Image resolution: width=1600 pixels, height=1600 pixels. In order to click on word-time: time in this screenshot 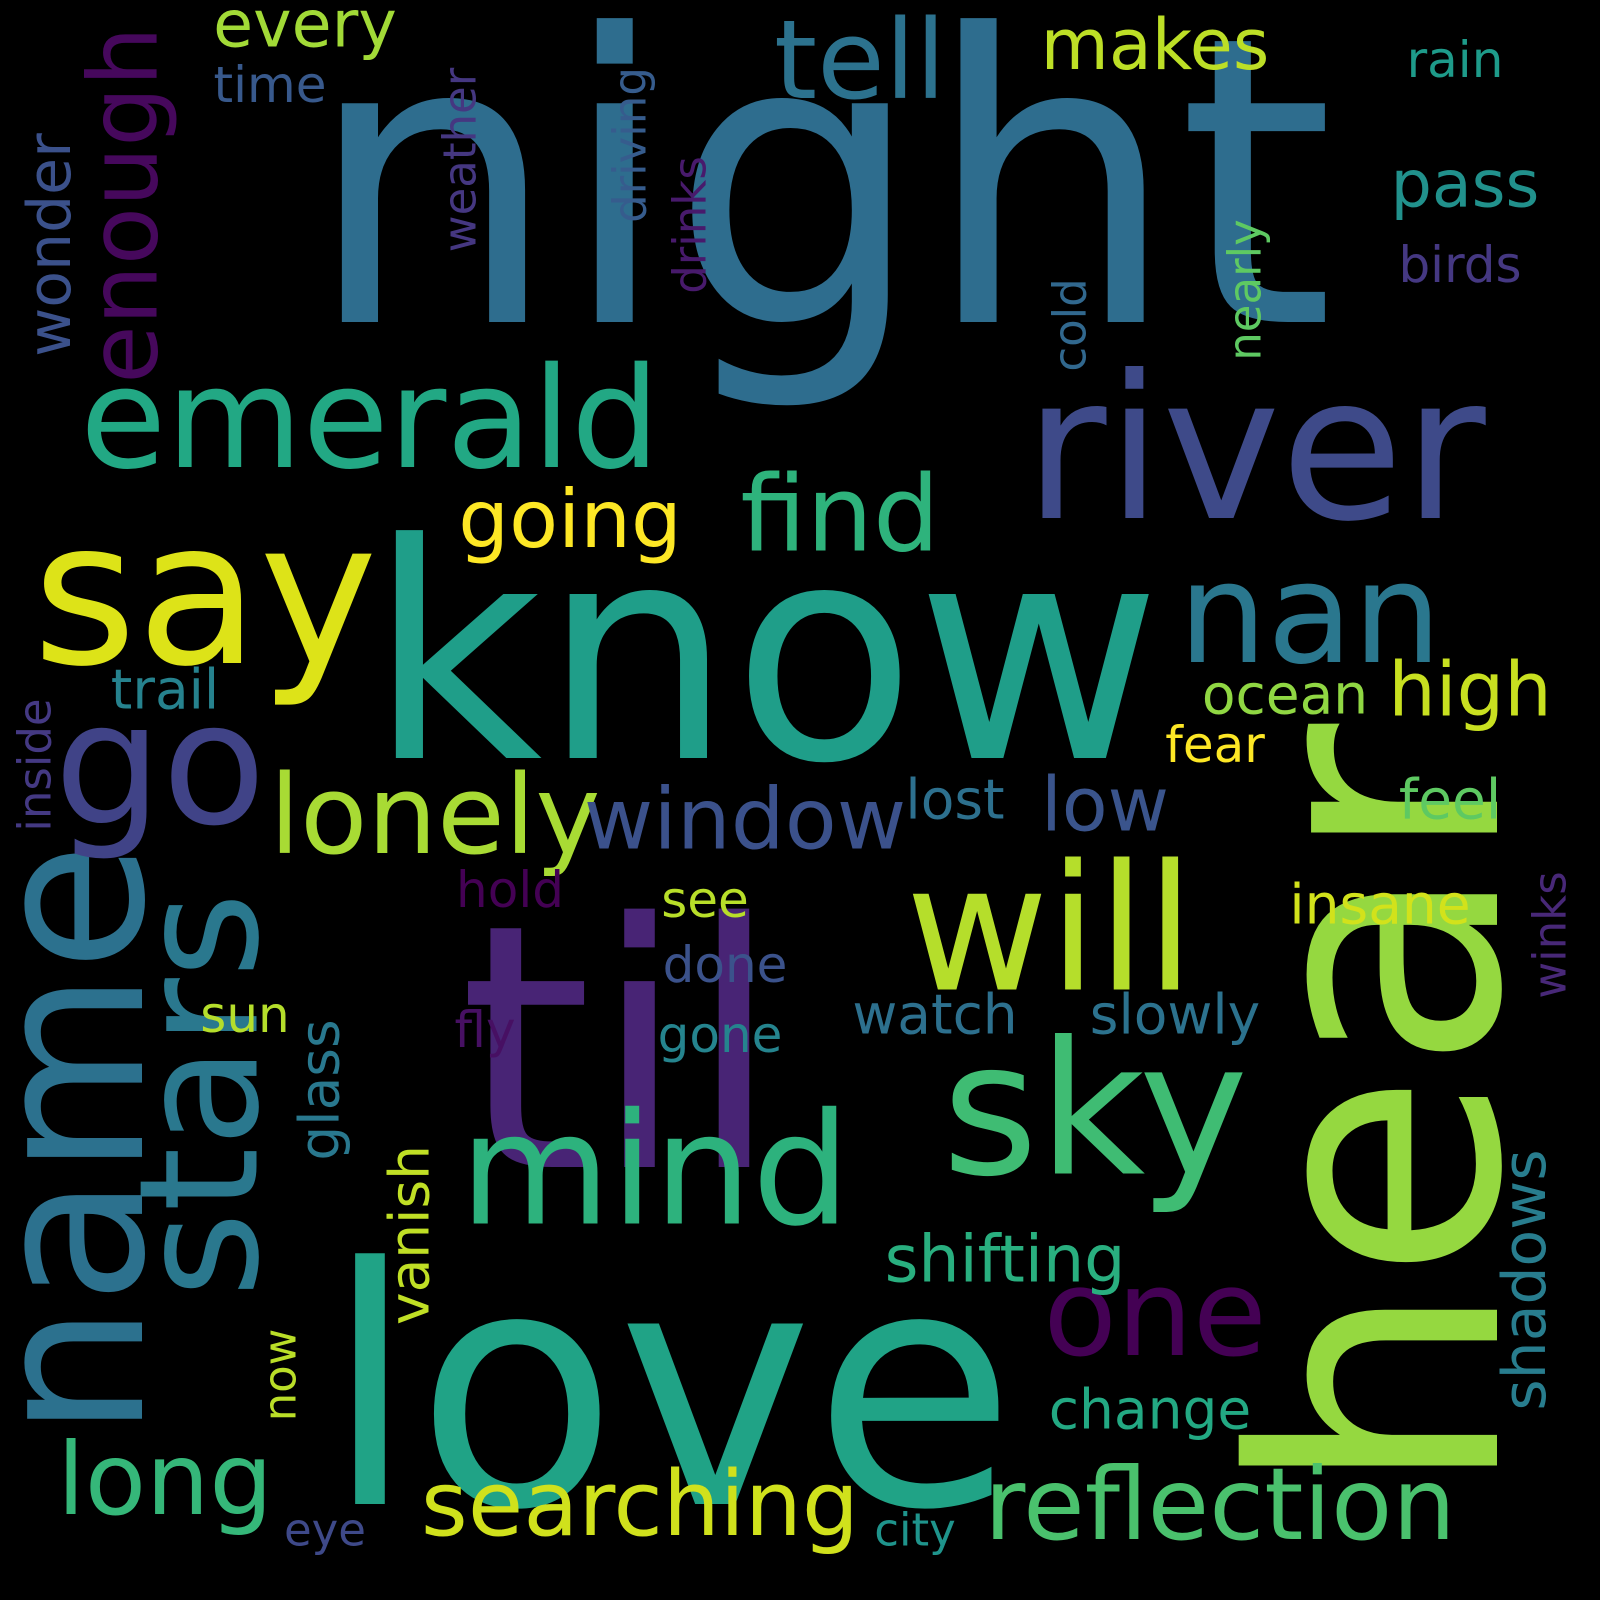, I will do `click(270, 85)`.